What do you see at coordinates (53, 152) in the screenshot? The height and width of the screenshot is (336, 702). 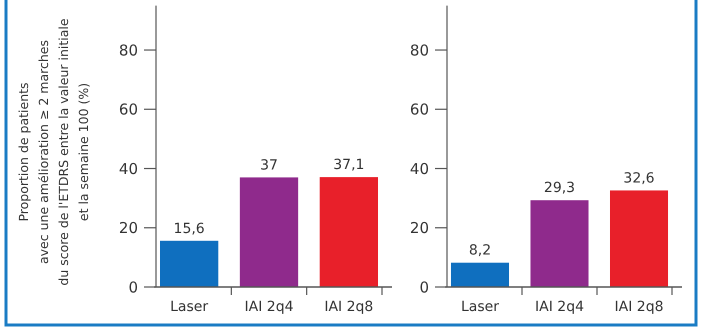 I see `y-axis-title: Proportion de patients avec une amélioration ≥ 2 marches du score de l'ETDRS entre la valeur initiale et la semaine 100 (%)` at bounding box center [53, 152].